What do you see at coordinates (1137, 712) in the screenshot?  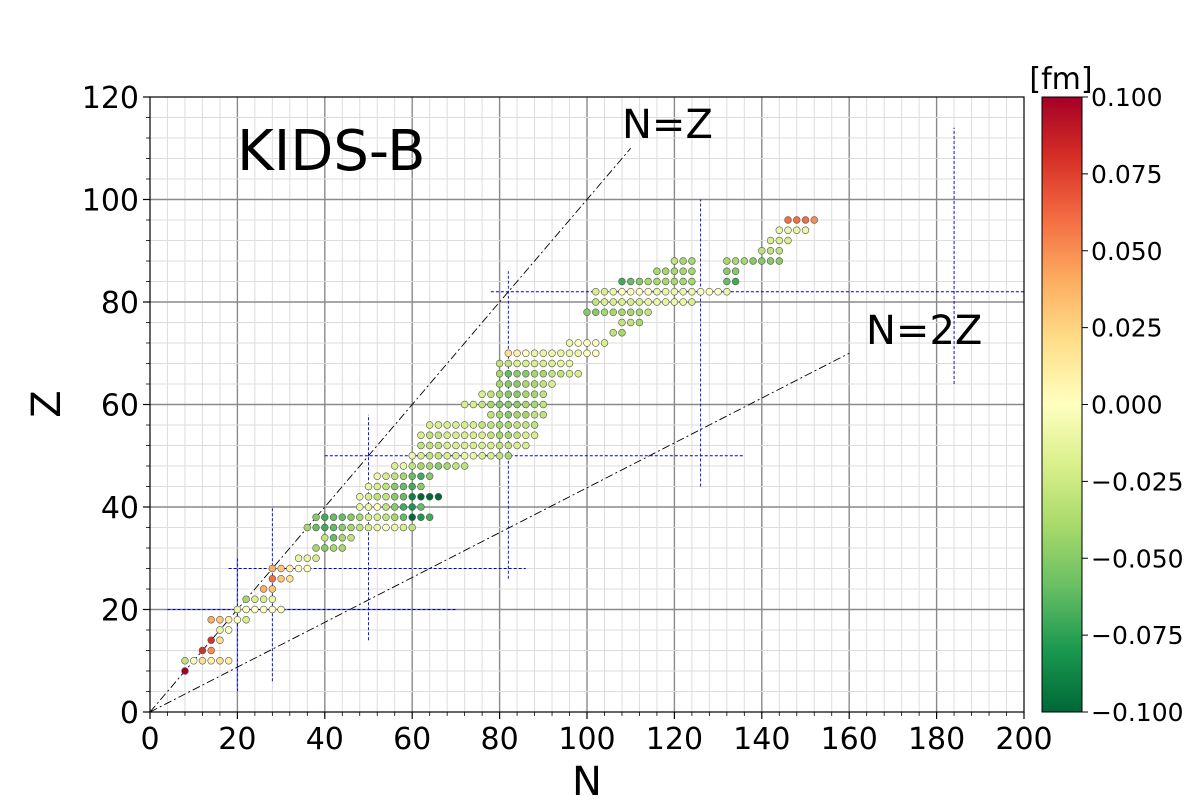 I see `colorbar-tick-label: −0.100` at bounding box center [1137, 712].